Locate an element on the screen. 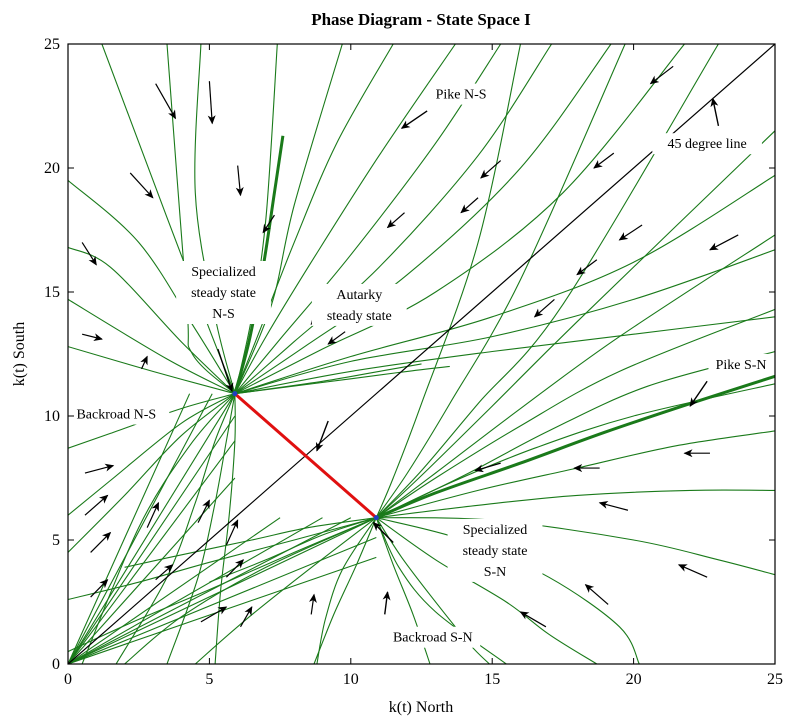 The image size is (786, 721). x-tick-label: 20 is located at coordinates (634, 679).